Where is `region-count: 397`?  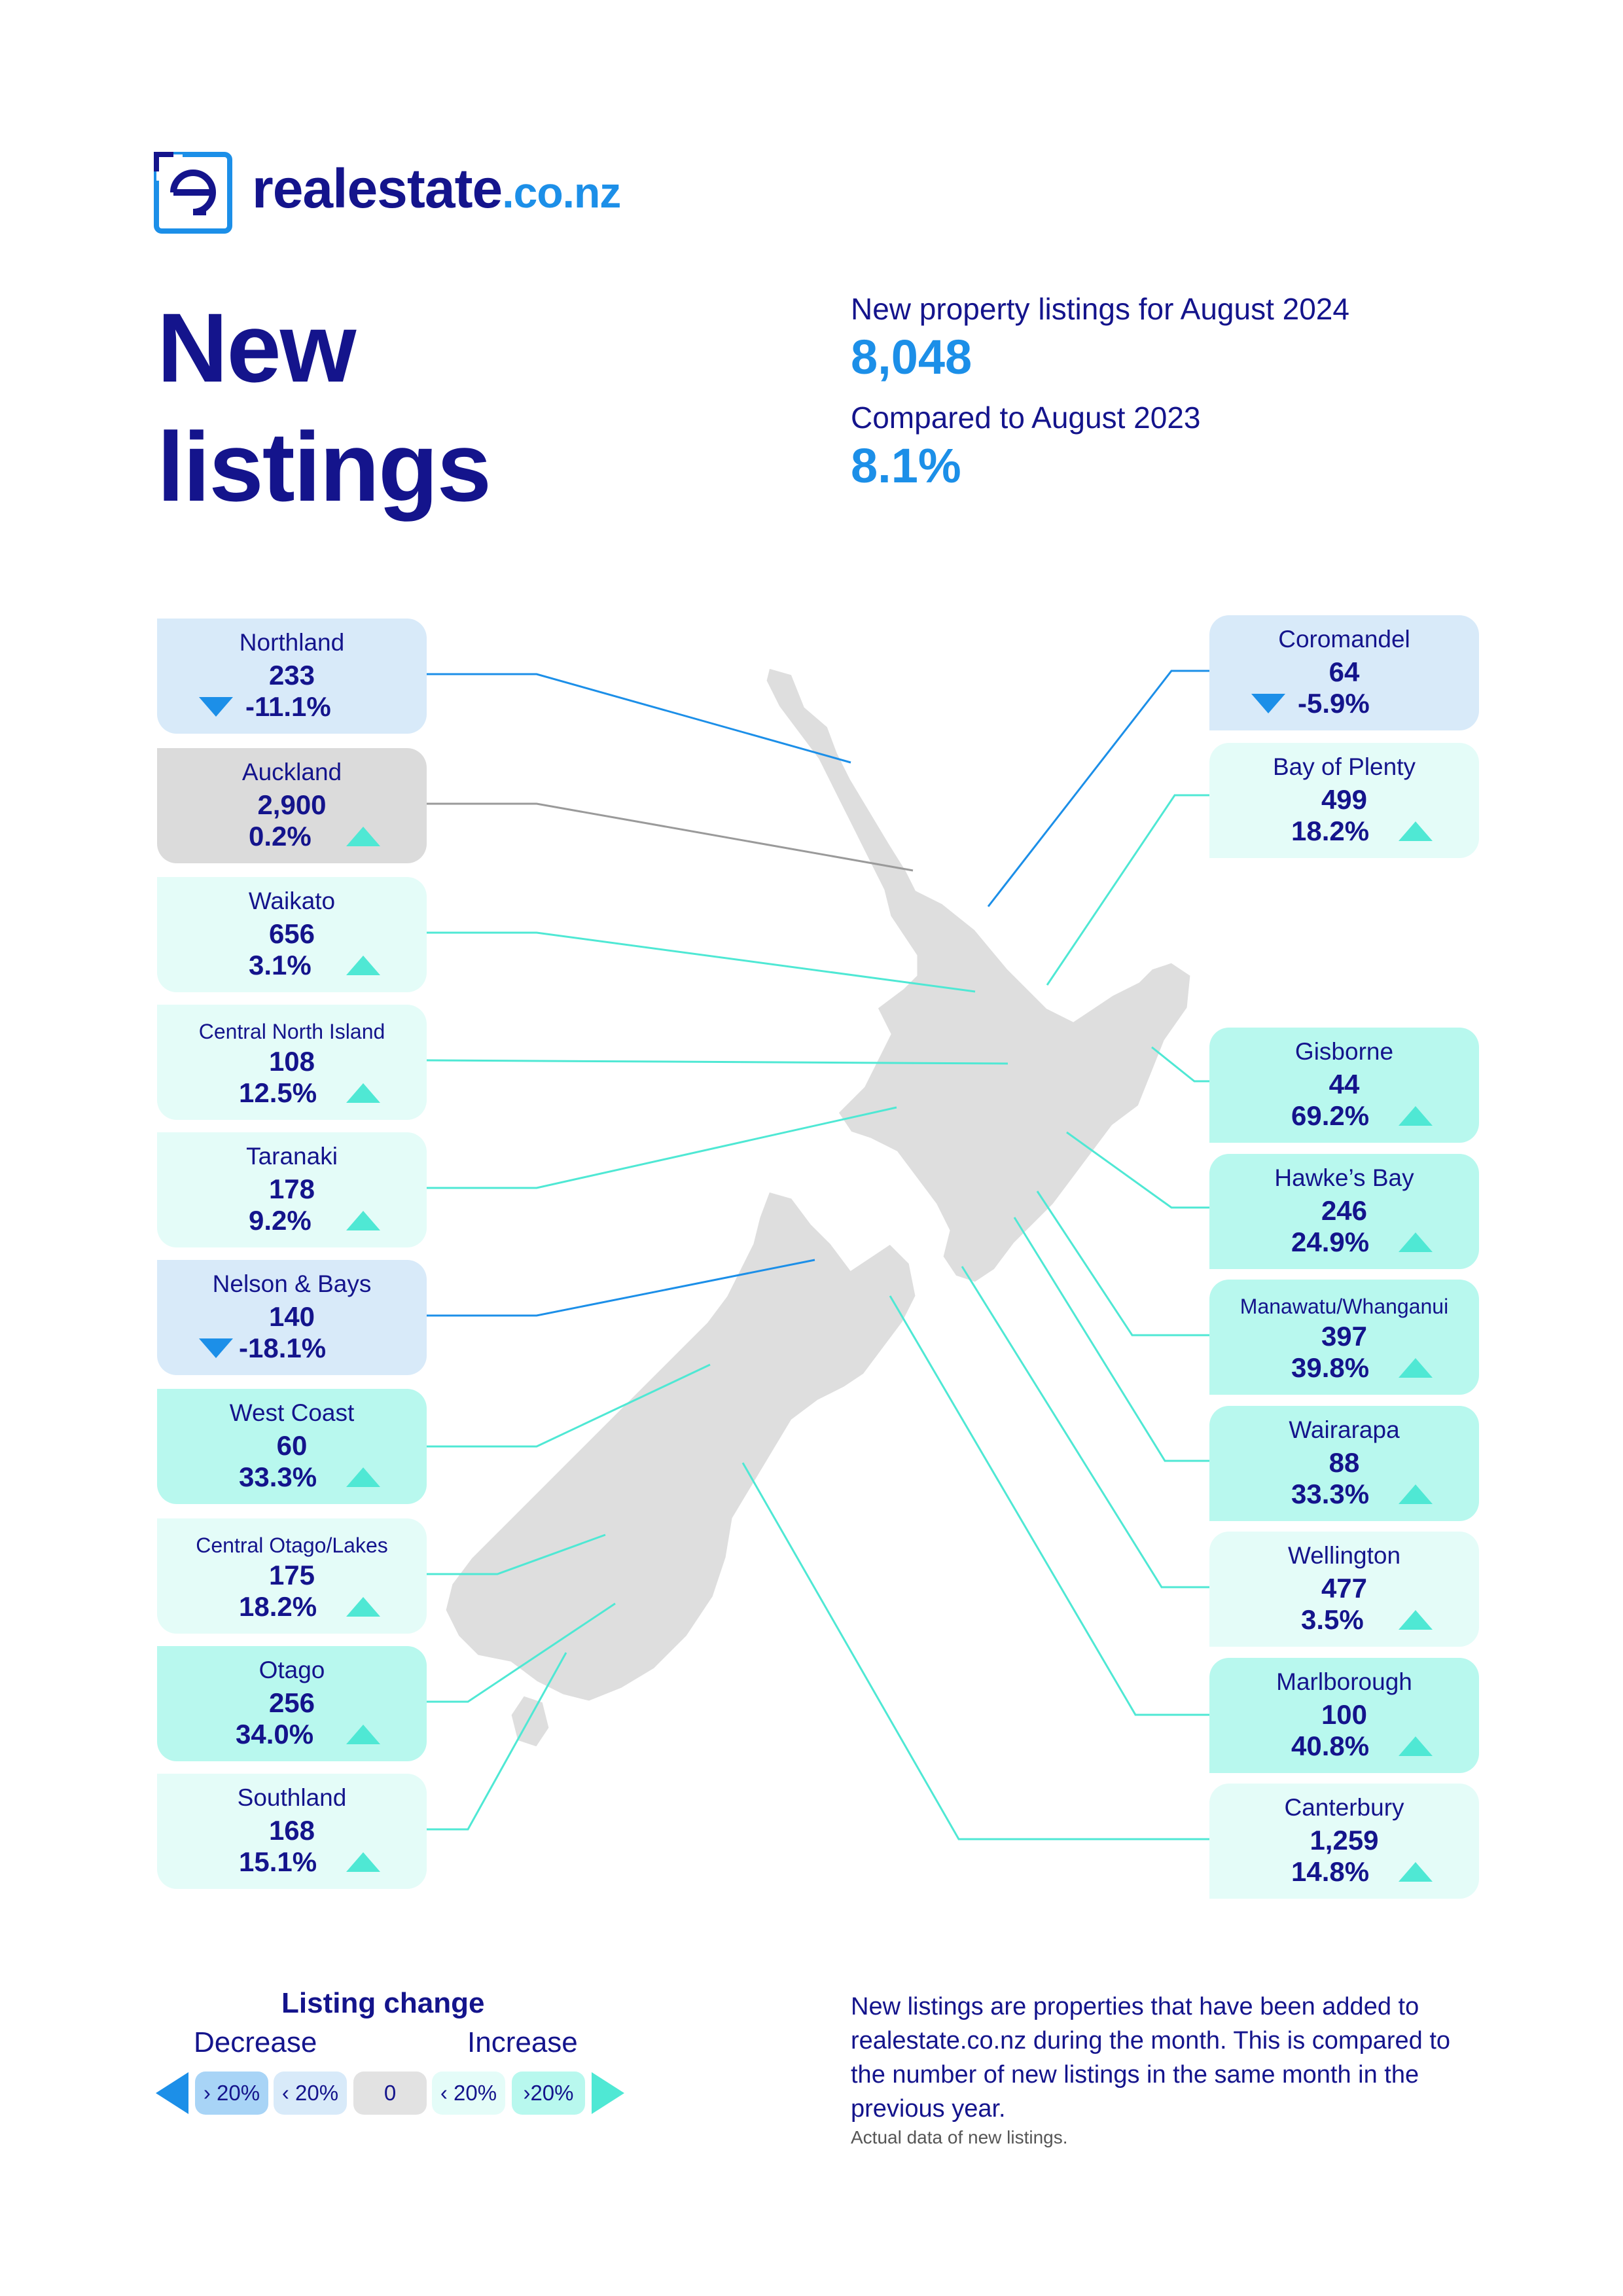 region-count: 397 is located at coordinates (1344, 1336).